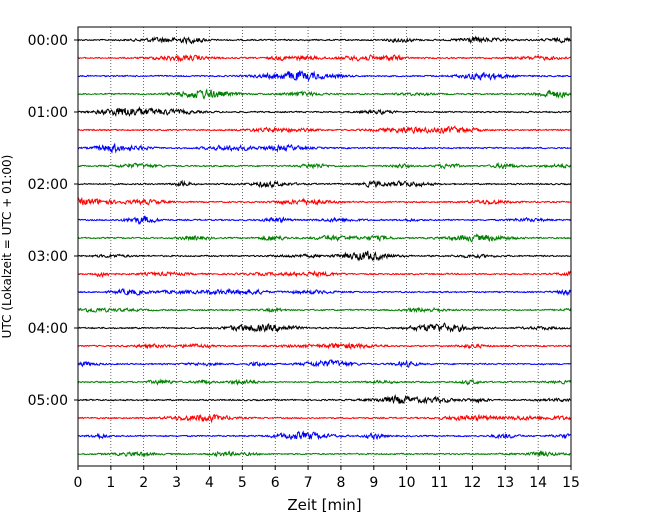 The image size is (650, 520). I want to click on x-tick-label-7: 7, so click(308, 483).